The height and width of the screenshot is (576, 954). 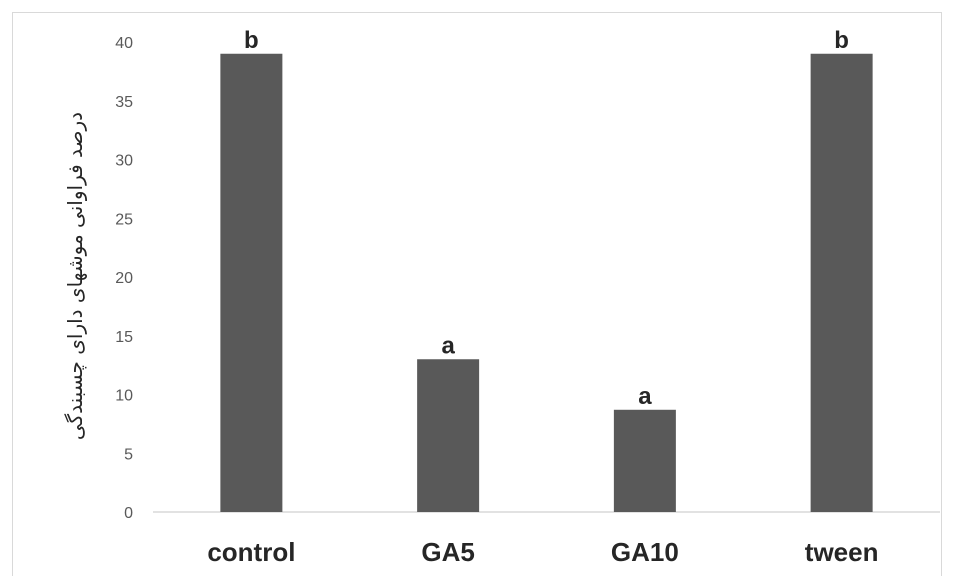 What do you see at coordinates (124, 161) in the screenshot?
I see `y-tick-label: 30` at bounding box center [124, 161].